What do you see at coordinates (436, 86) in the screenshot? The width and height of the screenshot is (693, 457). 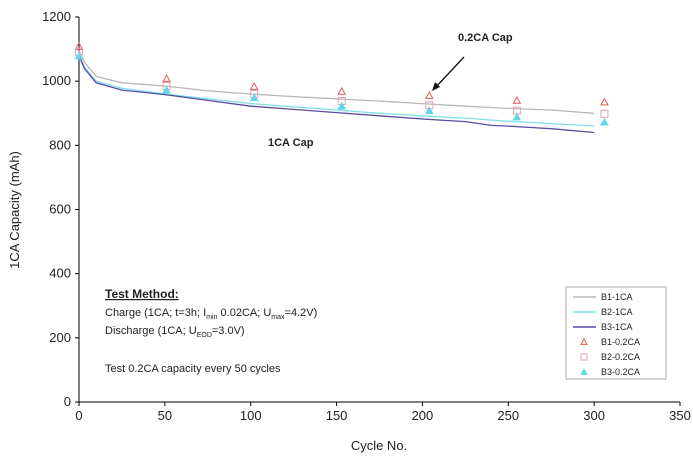 I see `annotation-arrowhead` at bounding box center [436, 86].